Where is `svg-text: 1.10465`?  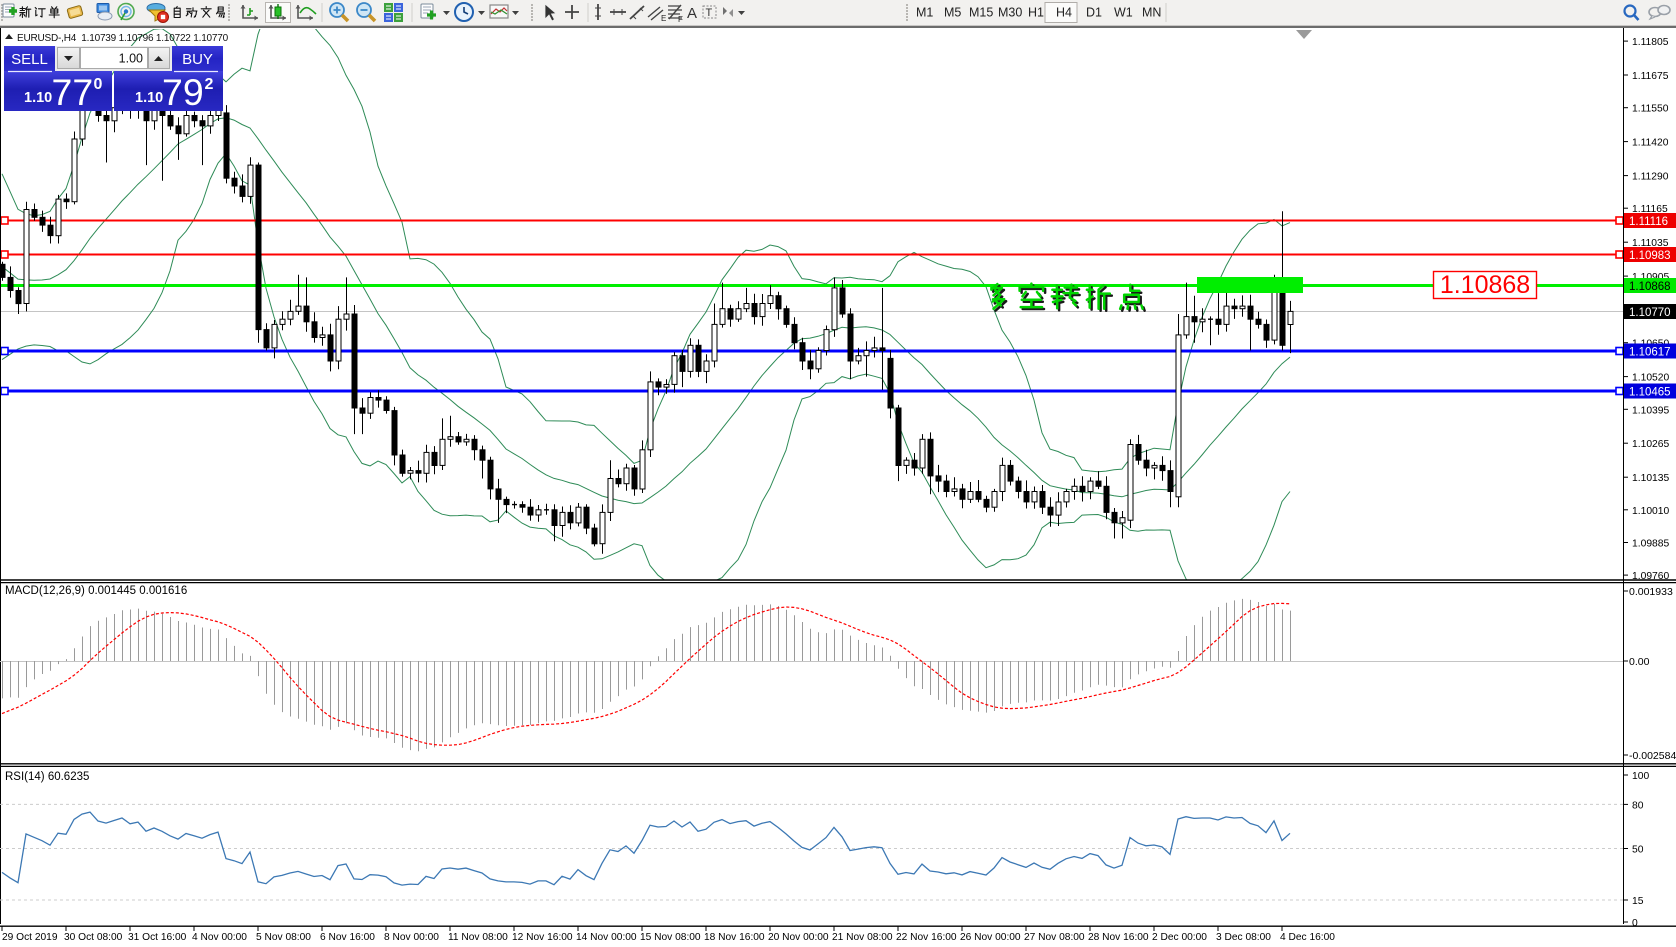
svg-text: 1.10465 is located at coordinates (1650, 393).